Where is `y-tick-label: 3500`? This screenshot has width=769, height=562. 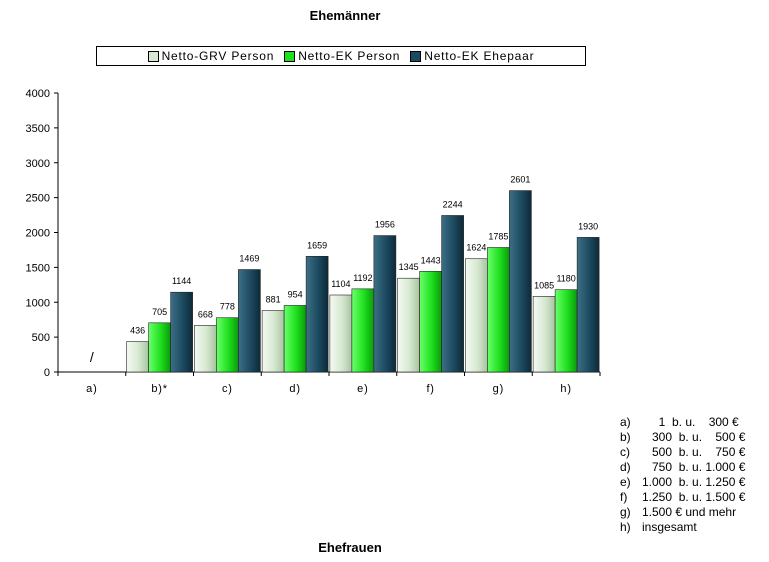
y-tick-label: 3500 is located at coordinates (38, 129).